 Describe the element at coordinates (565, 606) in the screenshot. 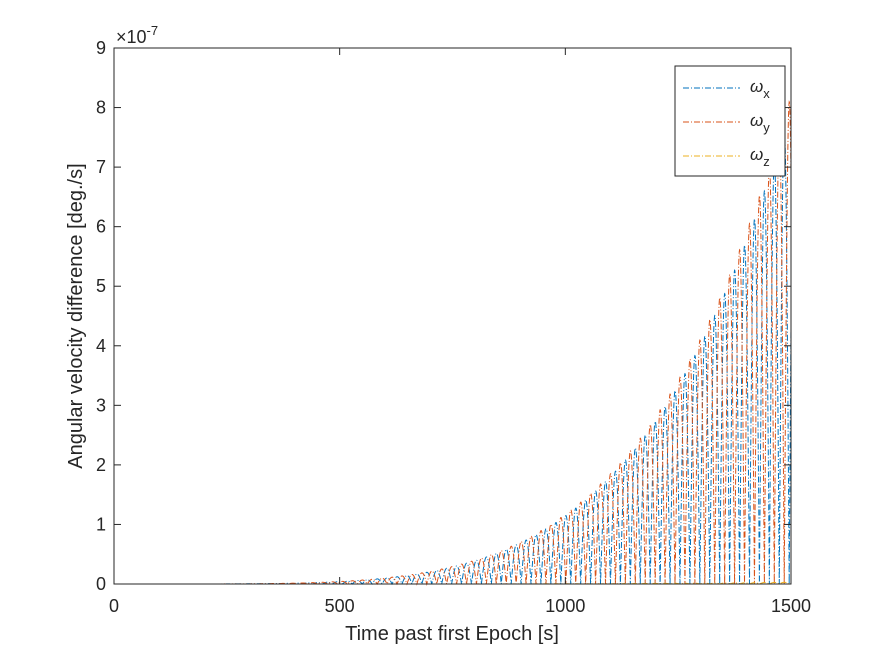

I see `x-tick-label: 1000` at that location.